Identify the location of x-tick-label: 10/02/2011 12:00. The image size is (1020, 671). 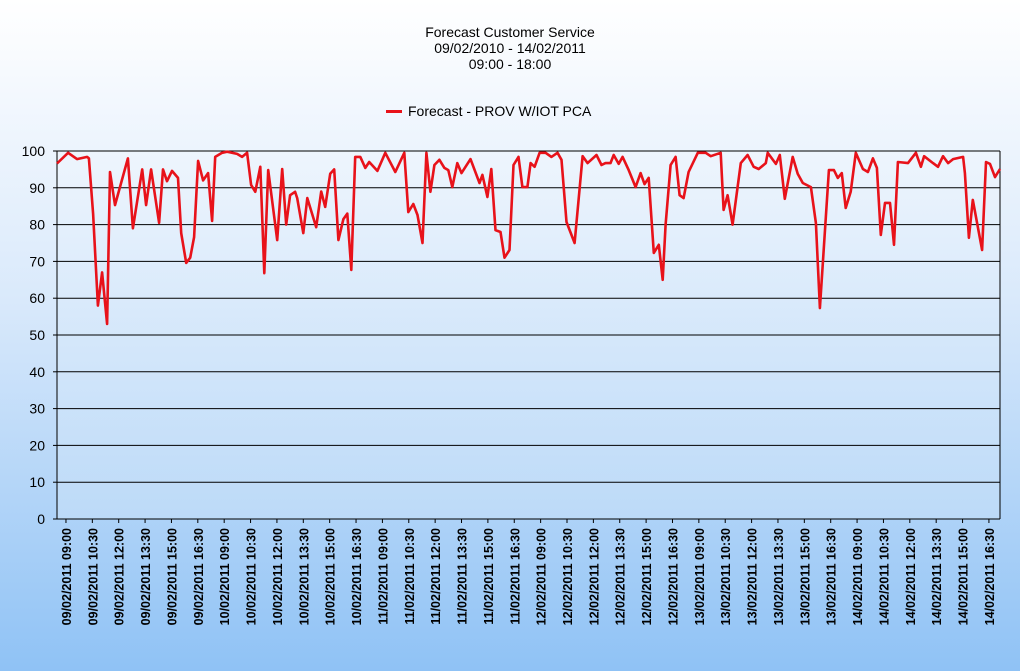
(278, 576).